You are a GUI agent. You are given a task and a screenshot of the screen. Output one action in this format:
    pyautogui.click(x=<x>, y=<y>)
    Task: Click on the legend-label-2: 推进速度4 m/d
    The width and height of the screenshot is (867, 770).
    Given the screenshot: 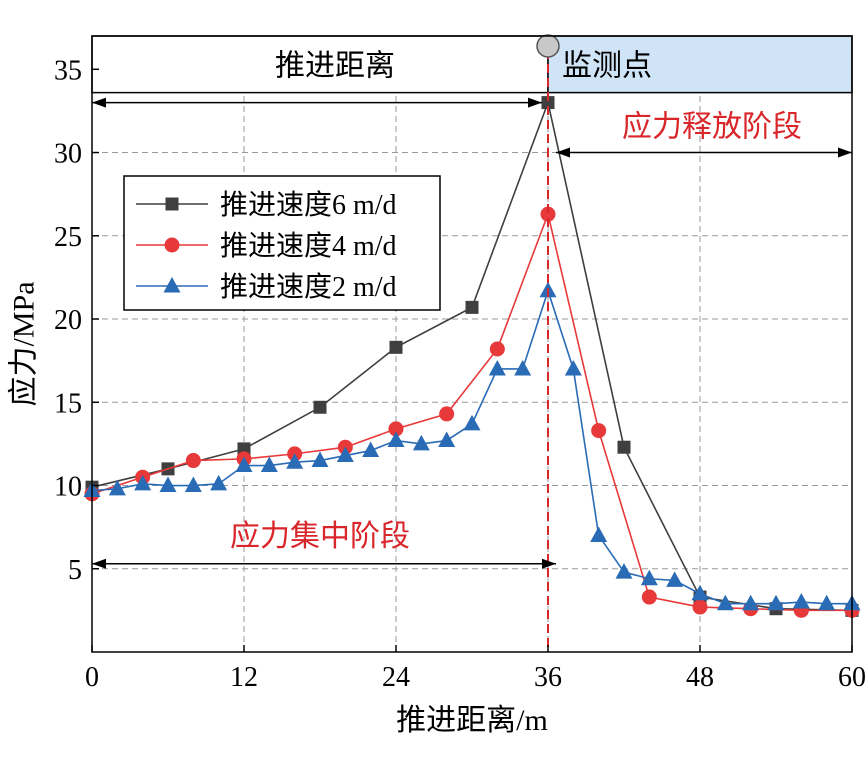 What is the action you would take?
    pyautogui.click(x=308, y=246)
    